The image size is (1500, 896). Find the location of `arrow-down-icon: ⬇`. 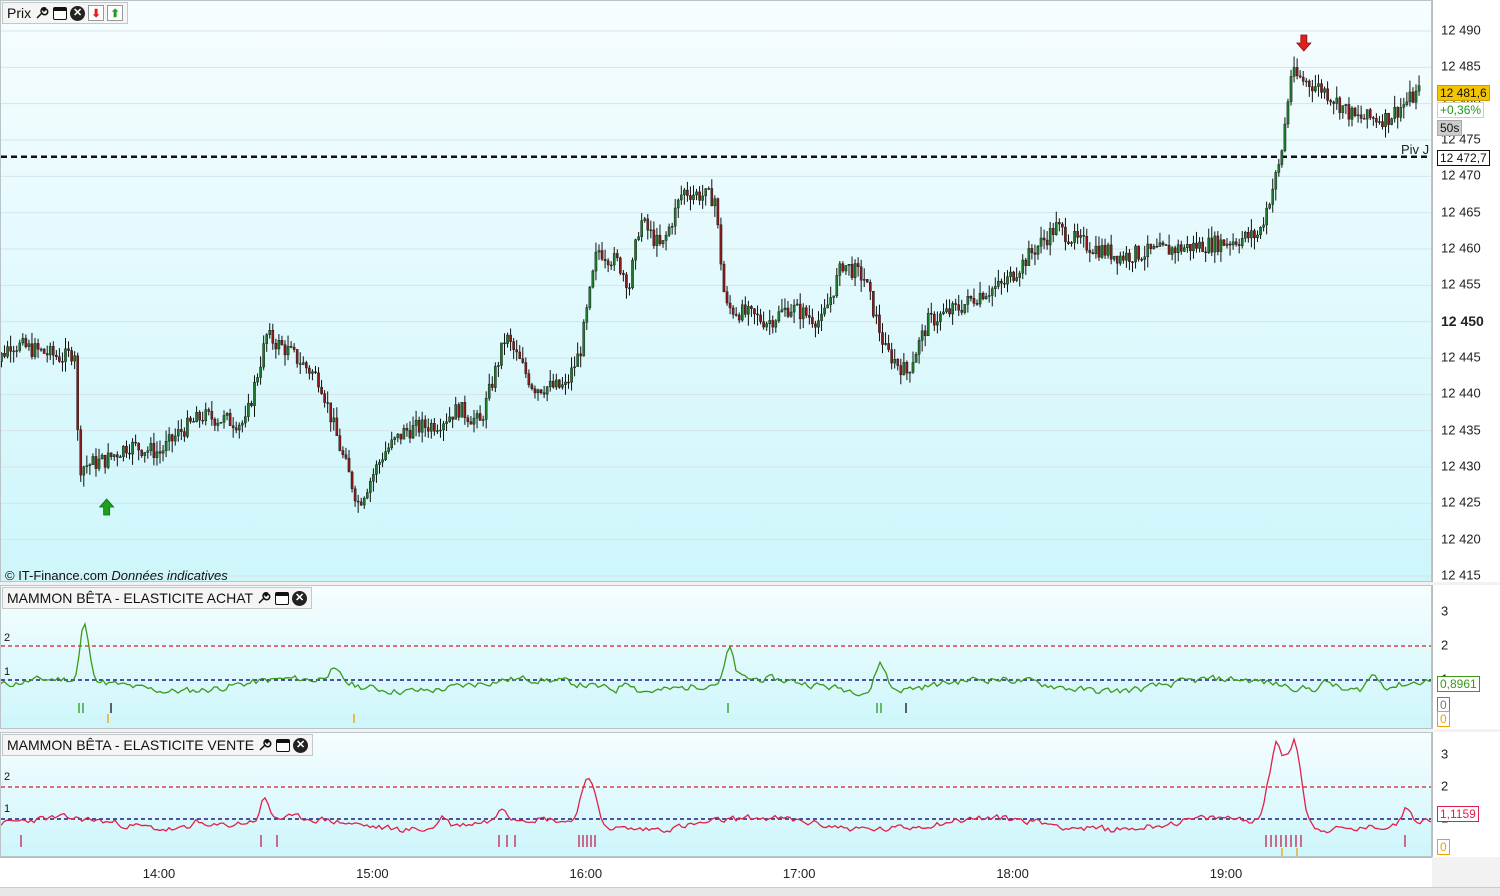

arrow-down-icon: ⬇ is located at coordinates (96, 13).